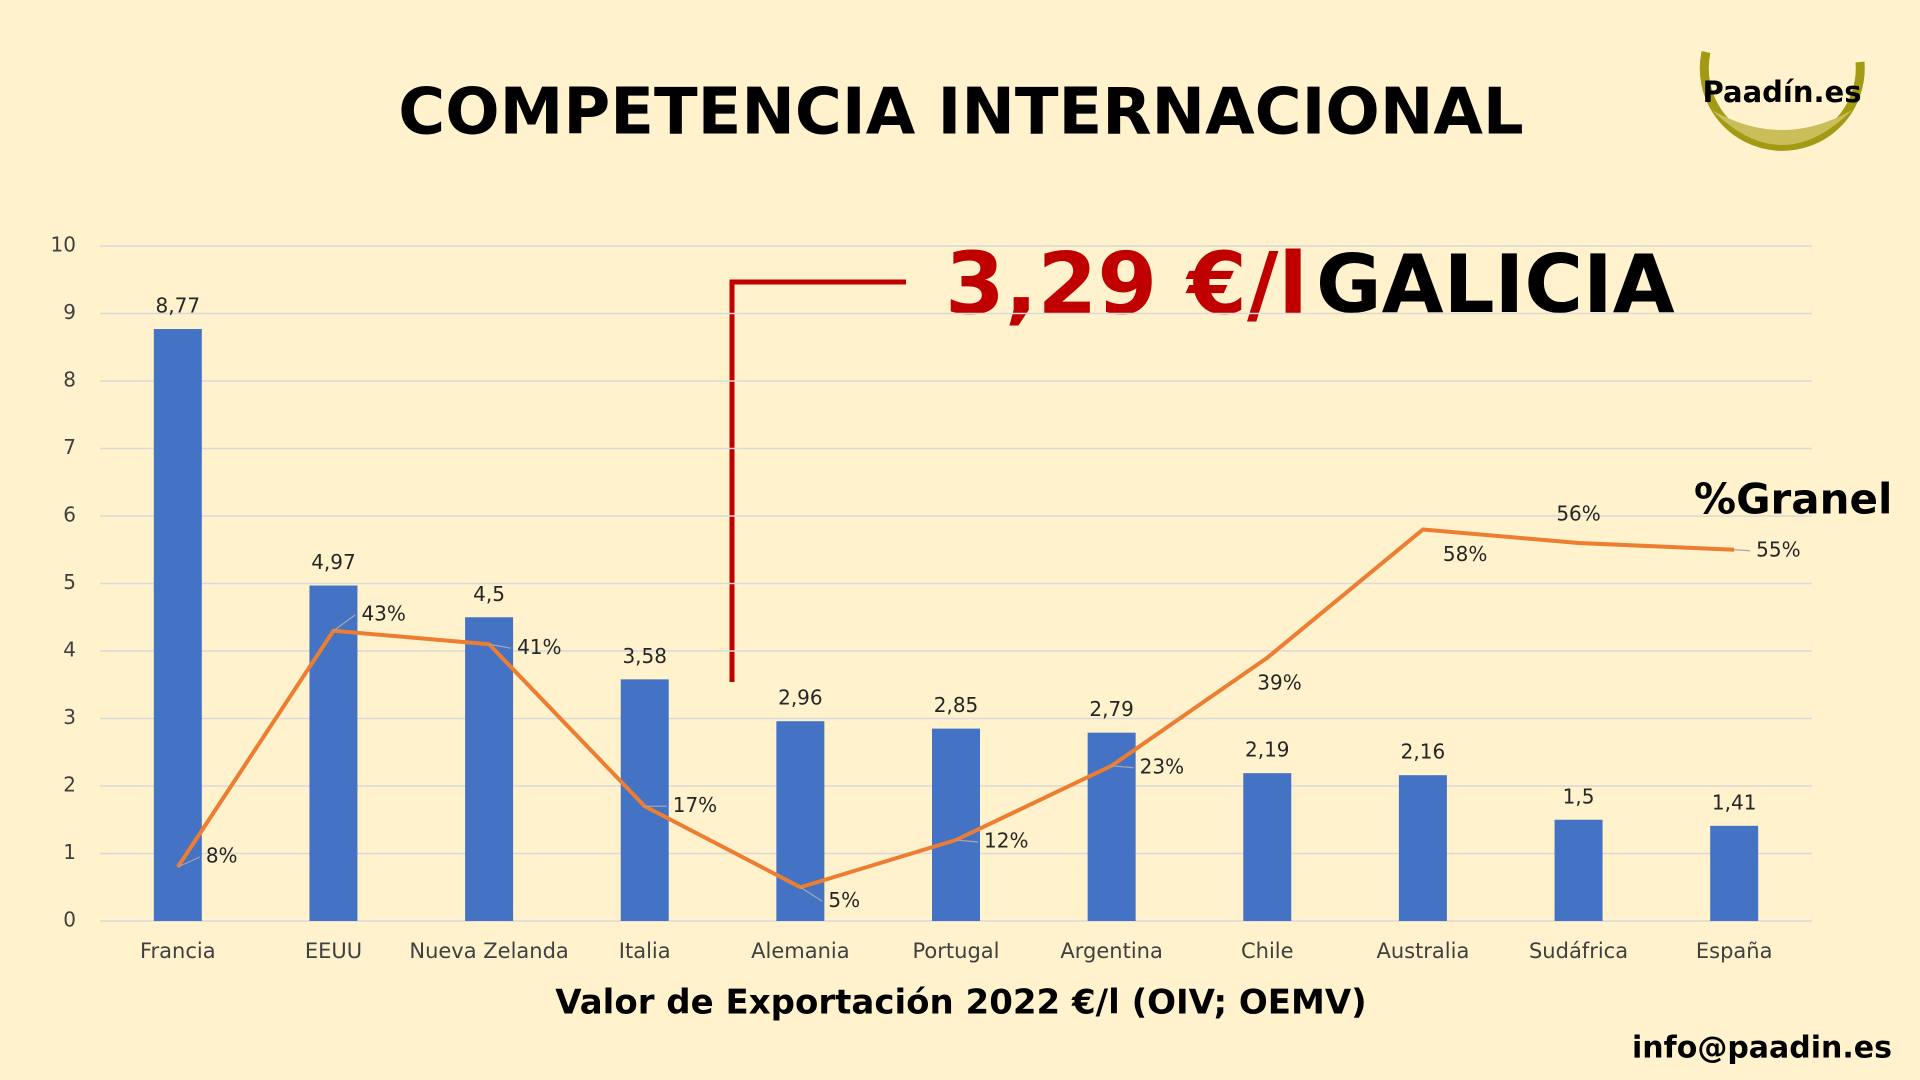  I want to click on galicia-label: GALICIA, so click(1495, 284).